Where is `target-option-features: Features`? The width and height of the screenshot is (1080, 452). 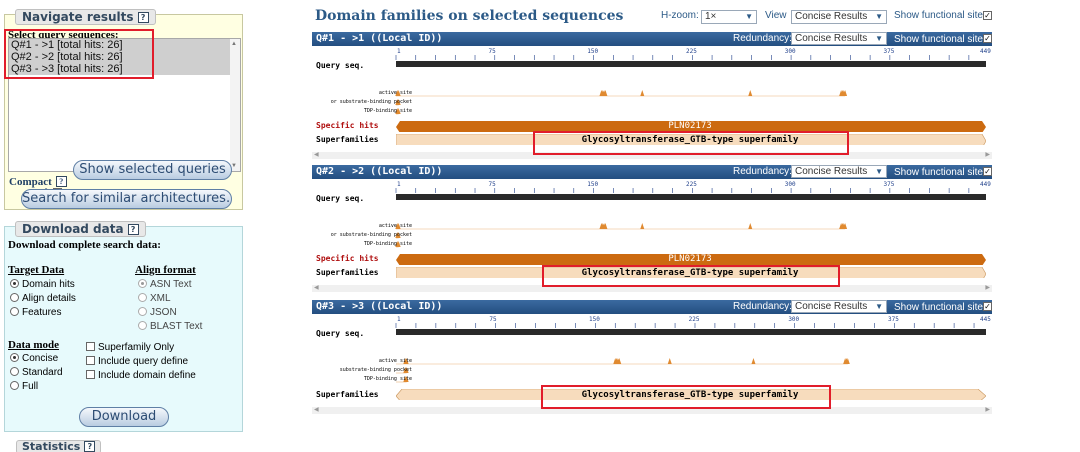
target-option-features: Features is located at coordinates (35, 312).